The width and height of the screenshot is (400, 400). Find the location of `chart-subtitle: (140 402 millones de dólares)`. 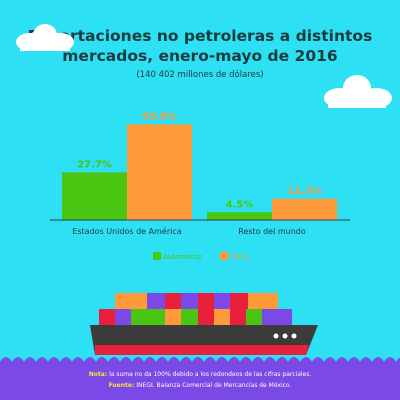

chart-subtitle: (140 402 millones de dólares) is located at coordinates (200, 75).